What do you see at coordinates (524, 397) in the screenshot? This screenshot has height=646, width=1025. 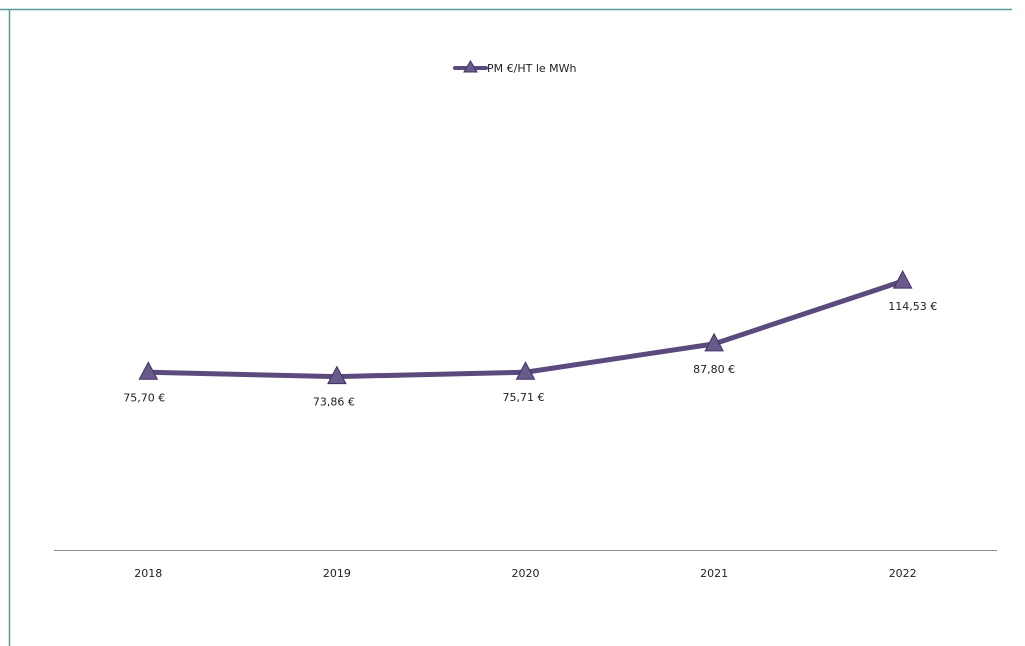 I see `data-label-2020: 75,71 €` at bounding box center [524, 397].